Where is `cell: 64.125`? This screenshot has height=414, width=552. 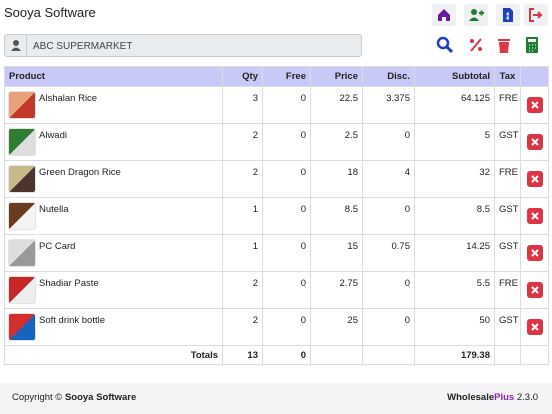 cell: 64.125 is located at coordinates (454, 105).